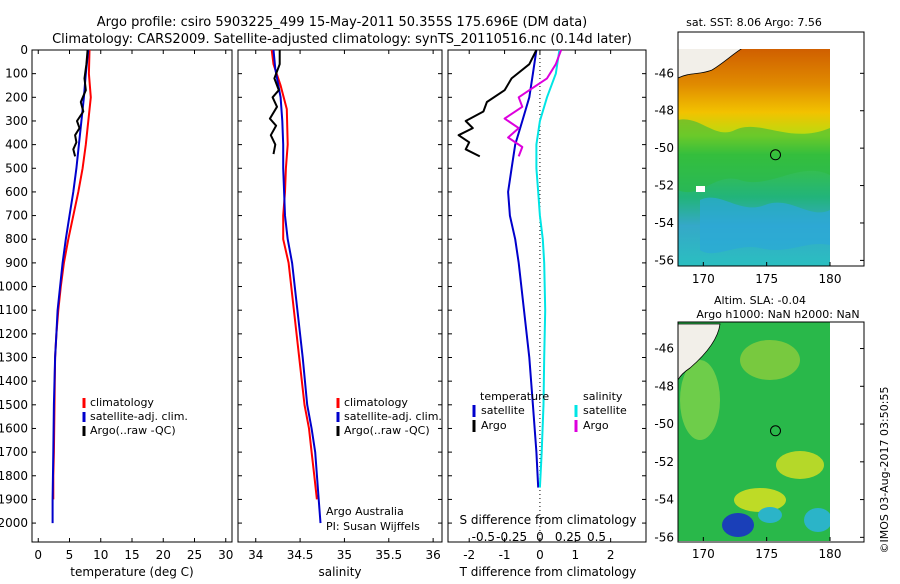 This screenshot has height=584, width=900. Describe the element at coordinates (754, 156) in the screenshot. I see `sst-warm-filament` at that location.